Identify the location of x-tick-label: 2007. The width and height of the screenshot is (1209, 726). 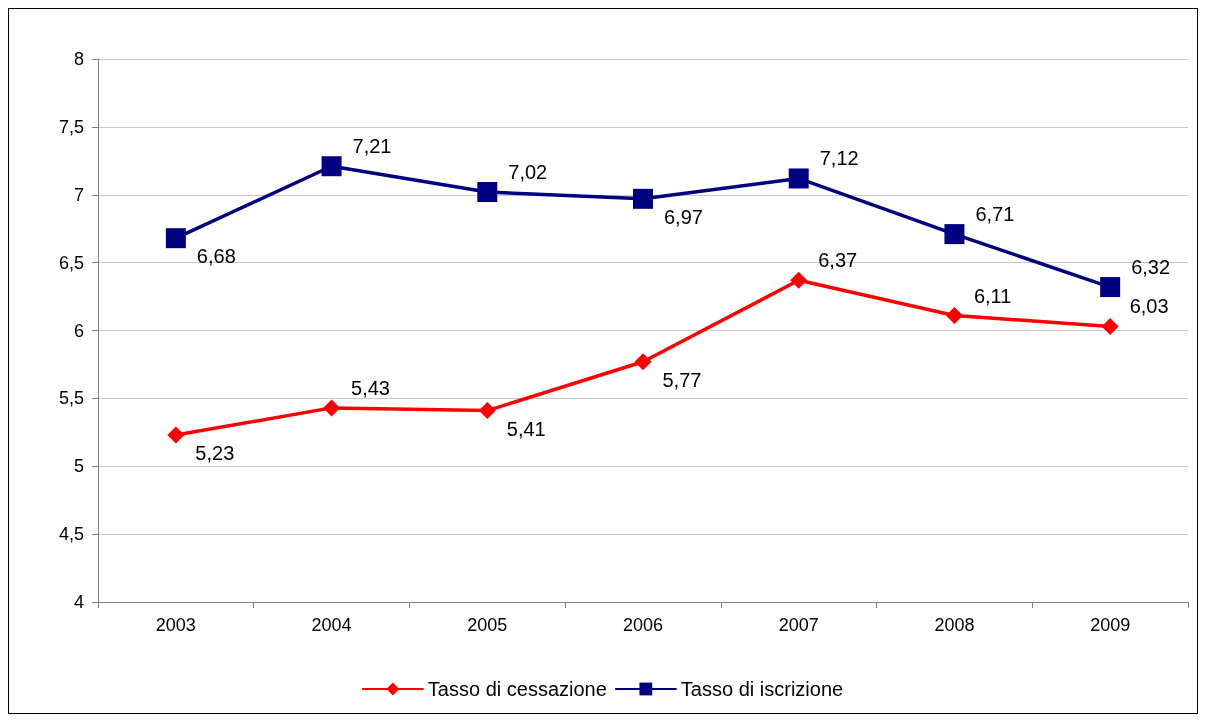
(798, 625).